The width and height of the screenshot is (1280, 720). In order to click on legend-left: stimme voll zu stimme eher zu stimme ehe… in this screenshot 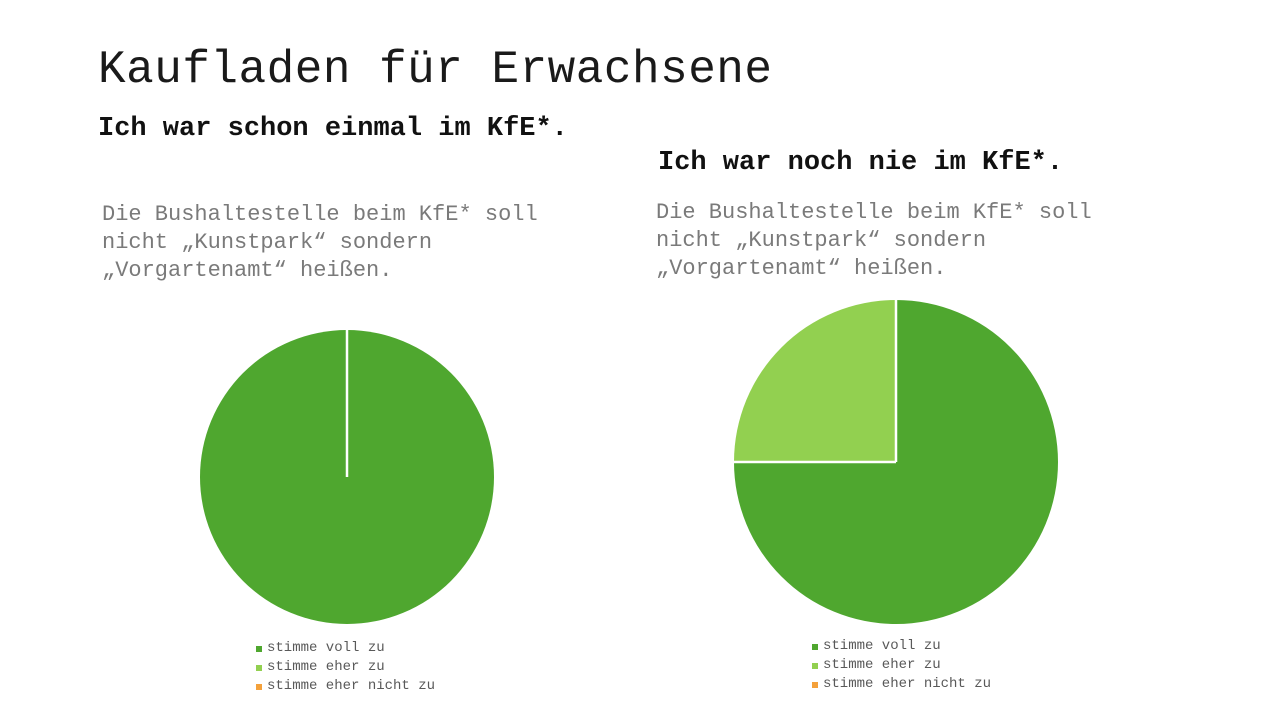, I will do `click(345, 667)`.